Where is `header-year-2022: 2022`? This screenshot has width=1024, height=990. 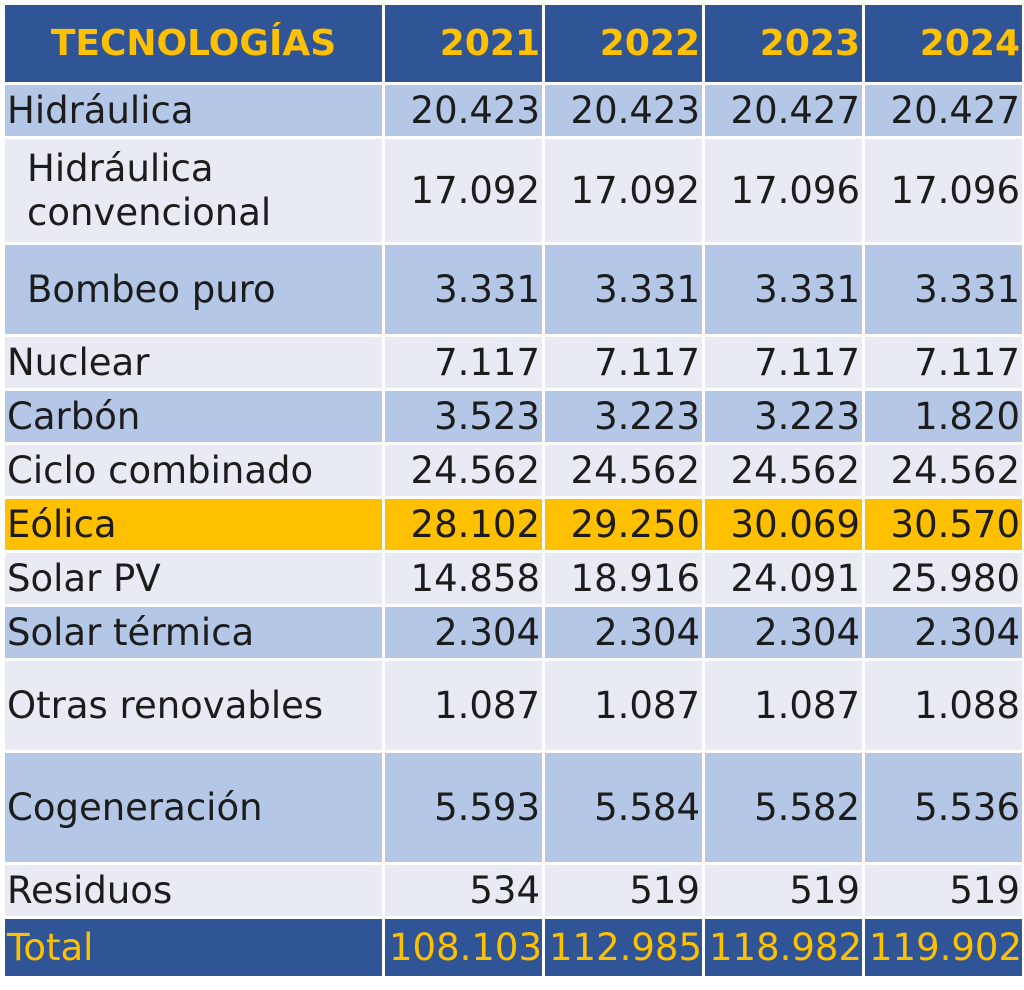 header-year-2022: 2022 is located at coordinates (623, 43).